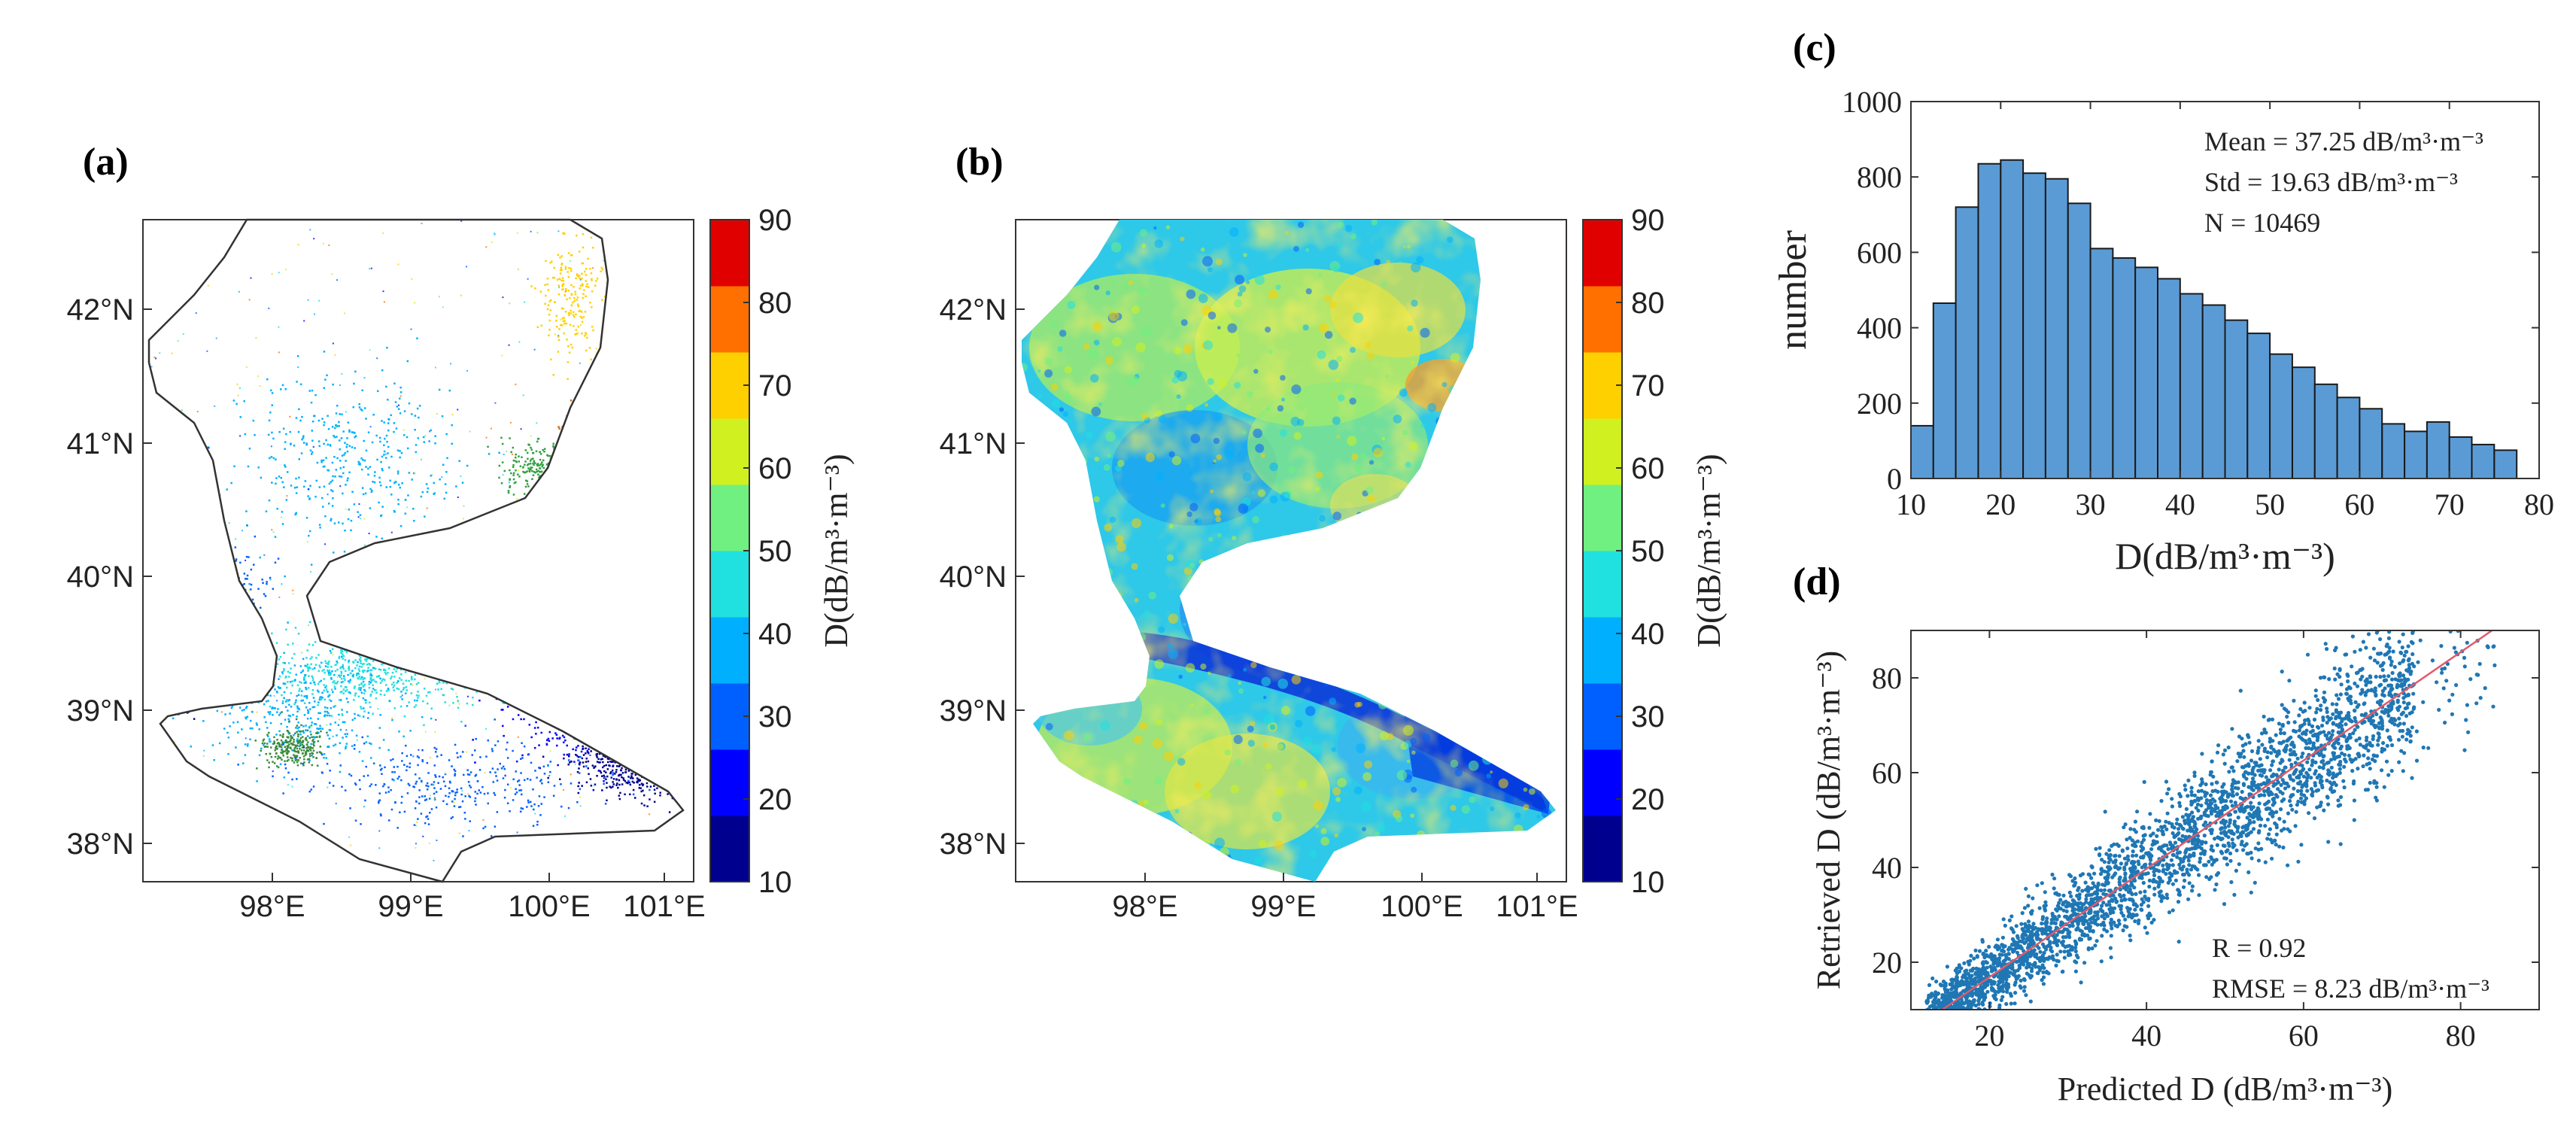 This screenshot has width=2576, height=1130. I want to click on scatter-points, so click(2213, 790).